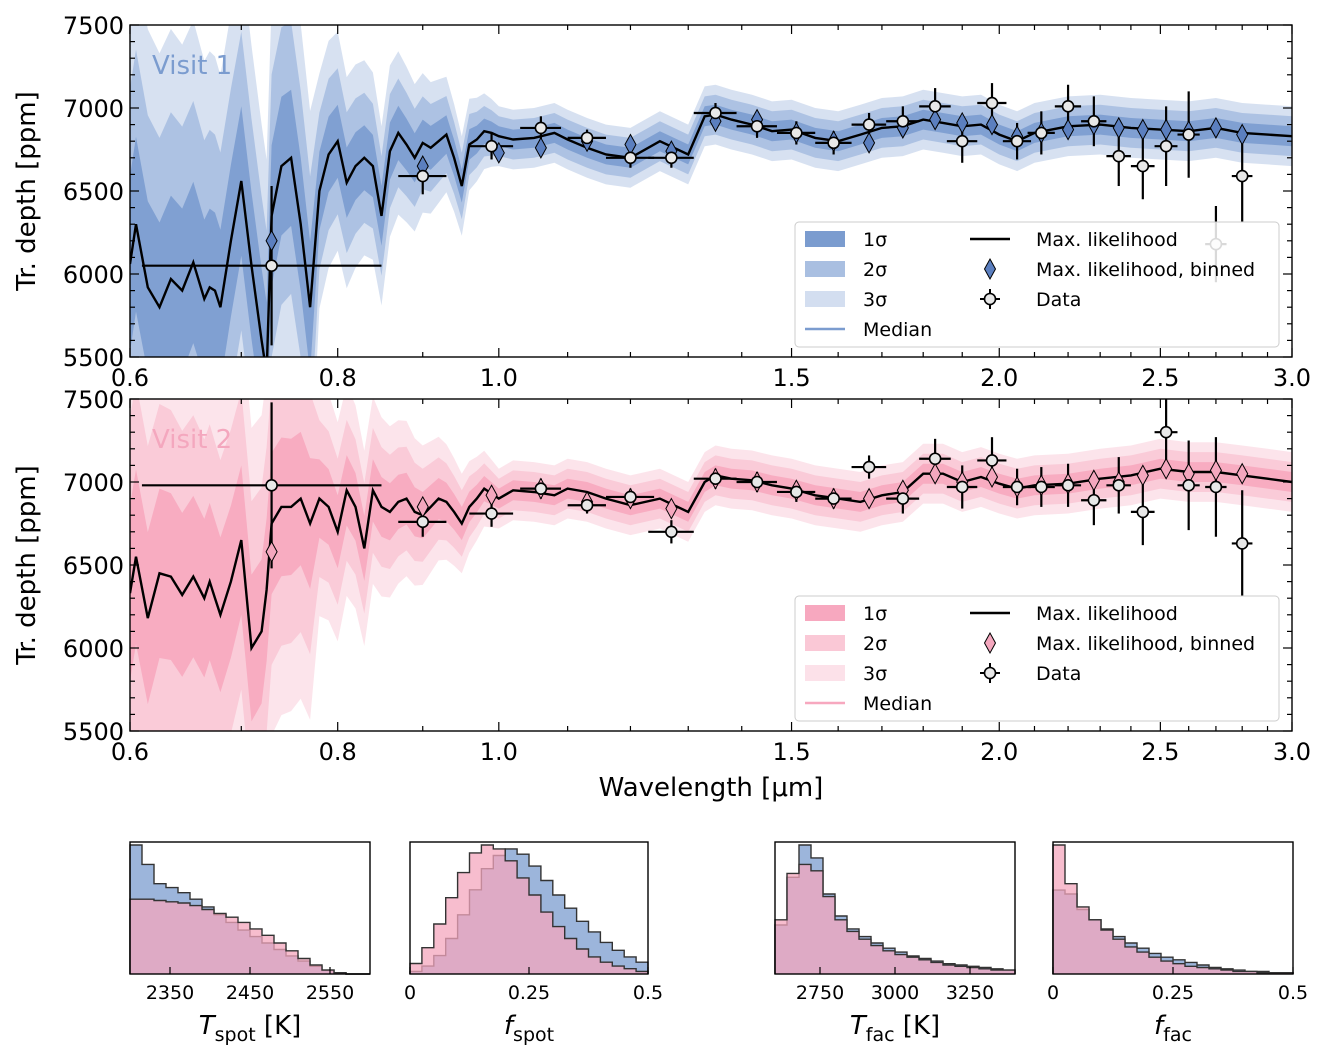  Describe the element at coordinates (875, 674) in the screenshot. I see `legend-label: 3σ` at that location.